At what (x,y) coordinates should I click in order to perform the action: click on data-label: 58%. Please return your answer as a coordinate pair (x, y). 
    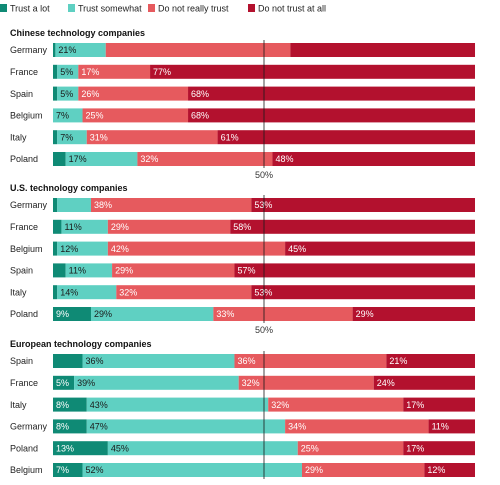
    Looking at the image, I should click on (242, 227).